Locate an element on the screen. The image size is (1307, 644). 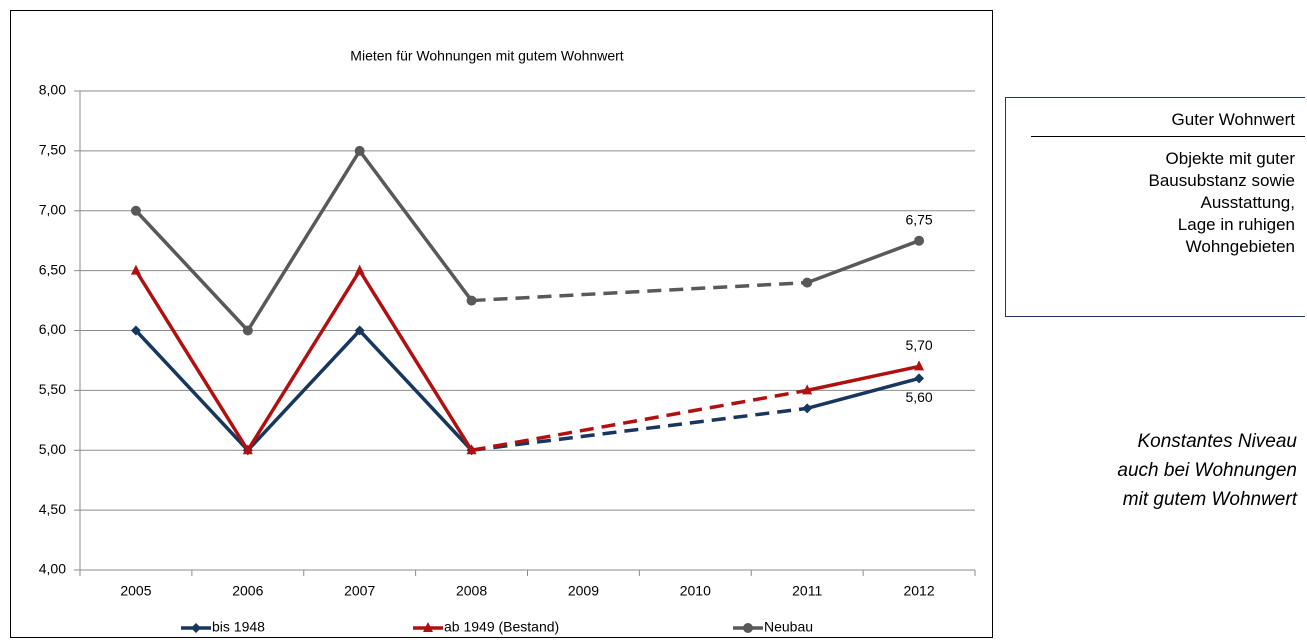
x-tick-label: 2007 is located at coordinates (359, 591).